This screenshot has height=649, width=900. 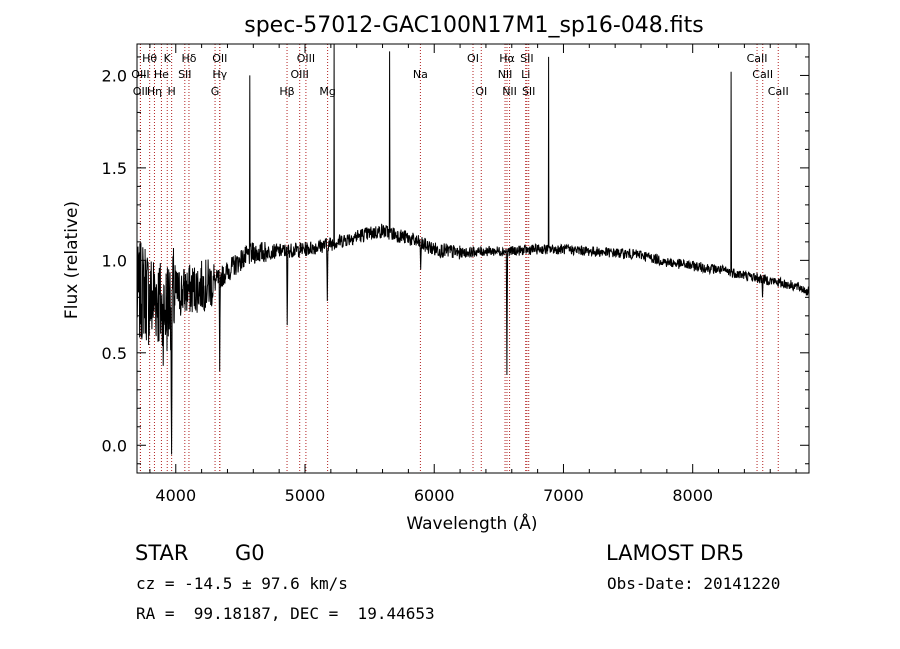 What do you see at coordinates (525, 74) in the screenshot?
I see `line-label: Li` at bounding box center [525, 74].